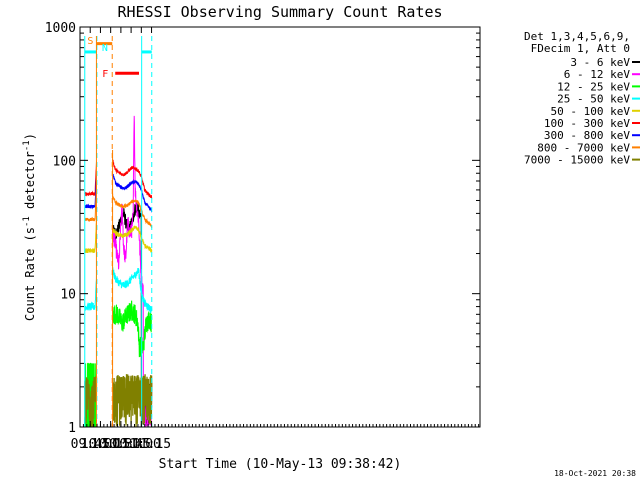  Describe the element at coordinates (120, 444) in the screenshot. I see `x-tick-label-3: 10:30` at that location.